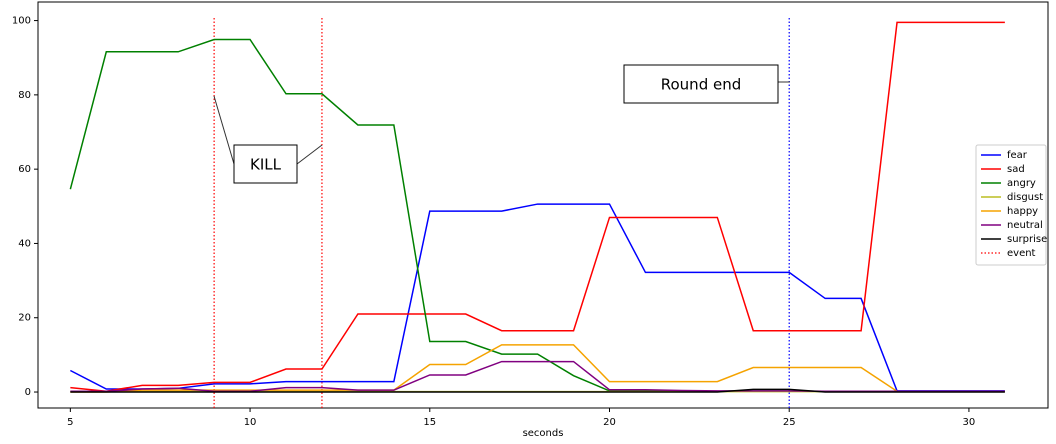  What do you see at coordinates (21, 21) in the screenshot?
I see `y-tick-label: 100` at bounding box center [21, 21].